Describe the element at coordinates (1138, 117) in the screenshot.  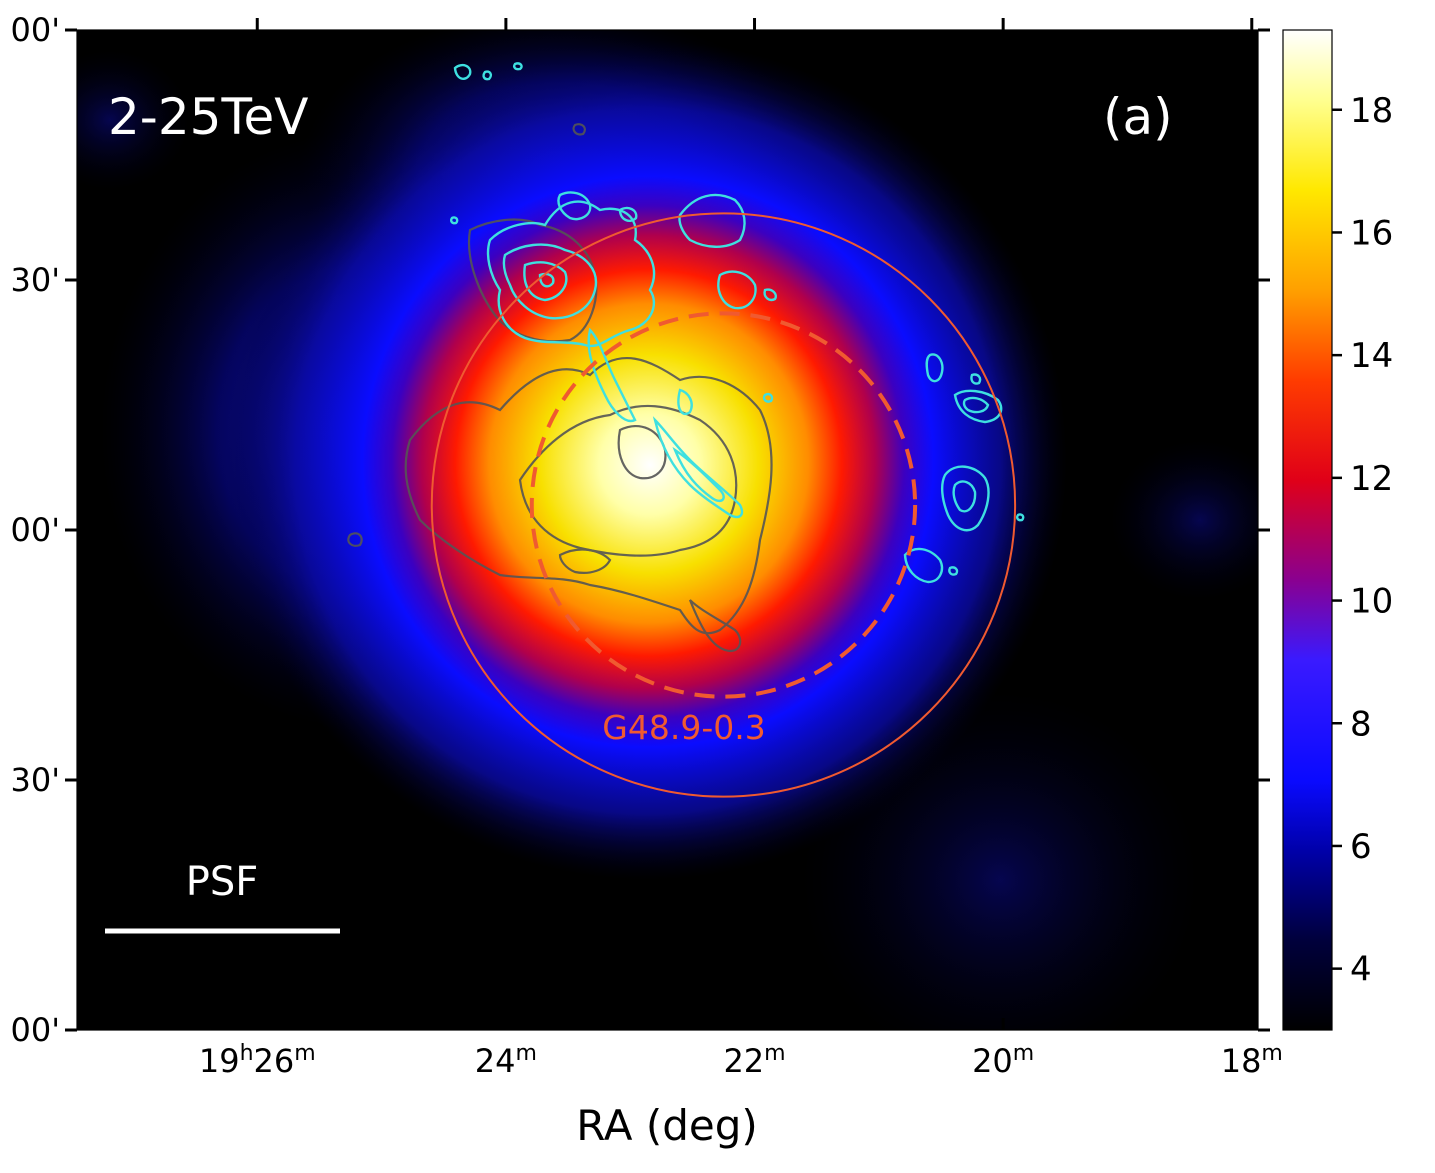
I see `panel-label: (a)` at that location.